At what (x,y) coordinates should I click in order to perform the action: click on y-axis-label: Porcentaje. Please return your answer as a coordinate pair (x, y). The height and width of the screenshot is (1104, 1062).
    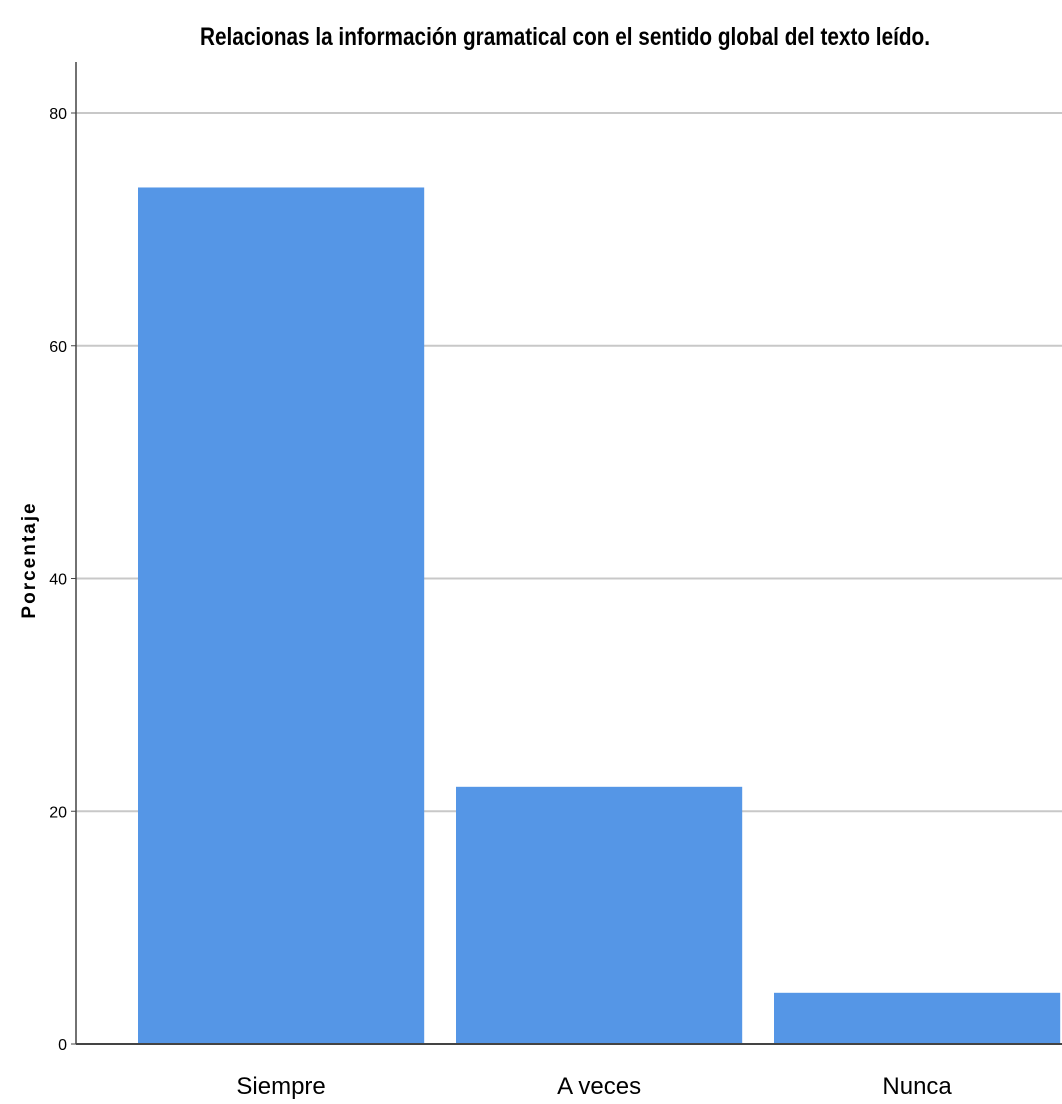
    Looking at the image, I should click on (29, 559).